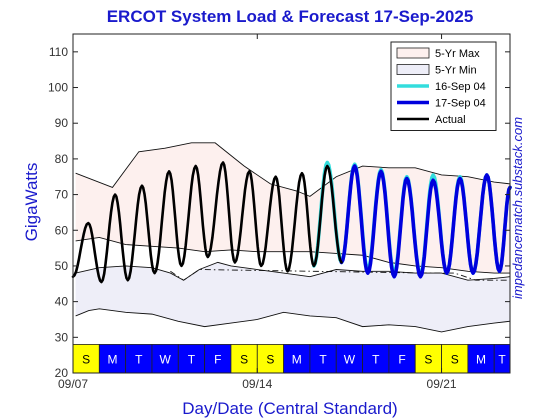  I want to click on y-tick-label: 50, so click(62, 266).